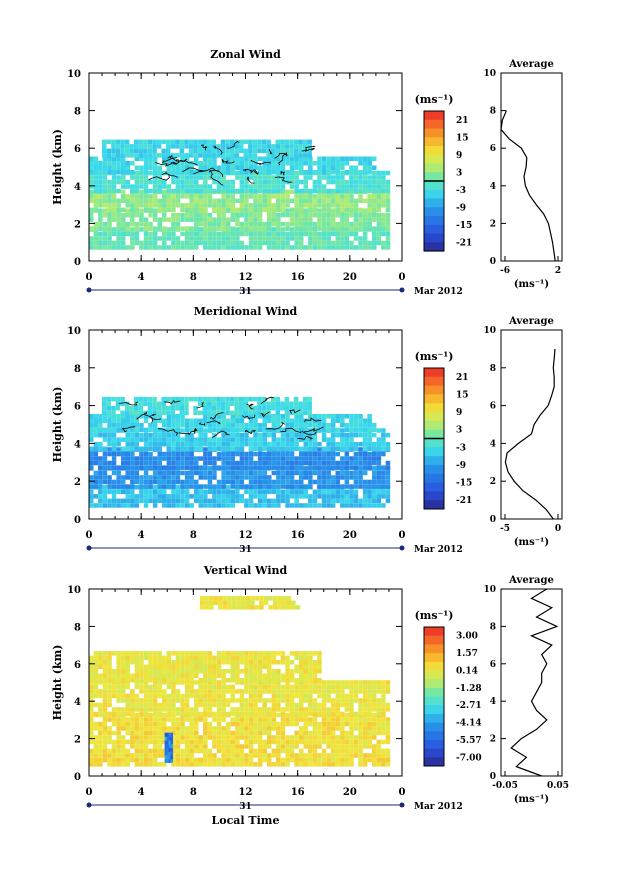 This screenshot has height=873, width=622. What do you see at coordinates (77, 444) in the screenshot?
I see `y-tick-label: 4` at bounding box center [77, 444].